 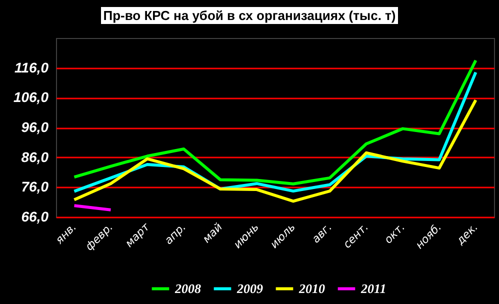 I want to click on x-tick-label: апр., so click(x=175, y=234).